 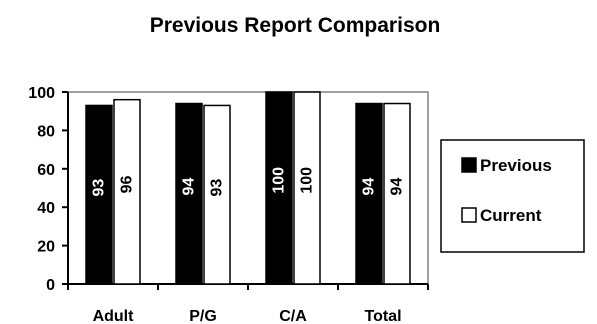 I want to click on y-tick-label: 80, so click(x=46, y=131).